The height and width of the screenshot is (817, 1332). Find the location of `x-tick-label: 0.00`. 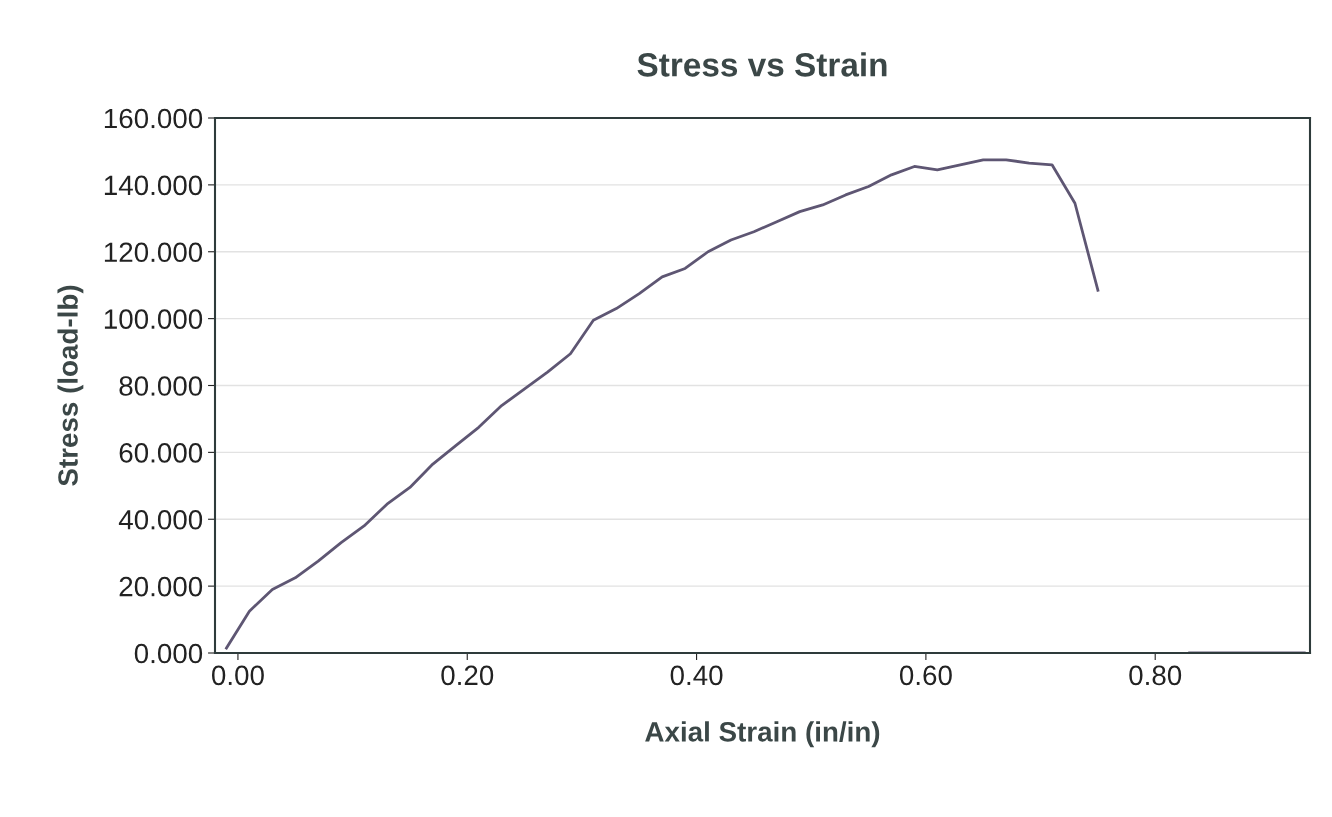

x-tick-label: 0.00 is located at coordinates (237, 675).